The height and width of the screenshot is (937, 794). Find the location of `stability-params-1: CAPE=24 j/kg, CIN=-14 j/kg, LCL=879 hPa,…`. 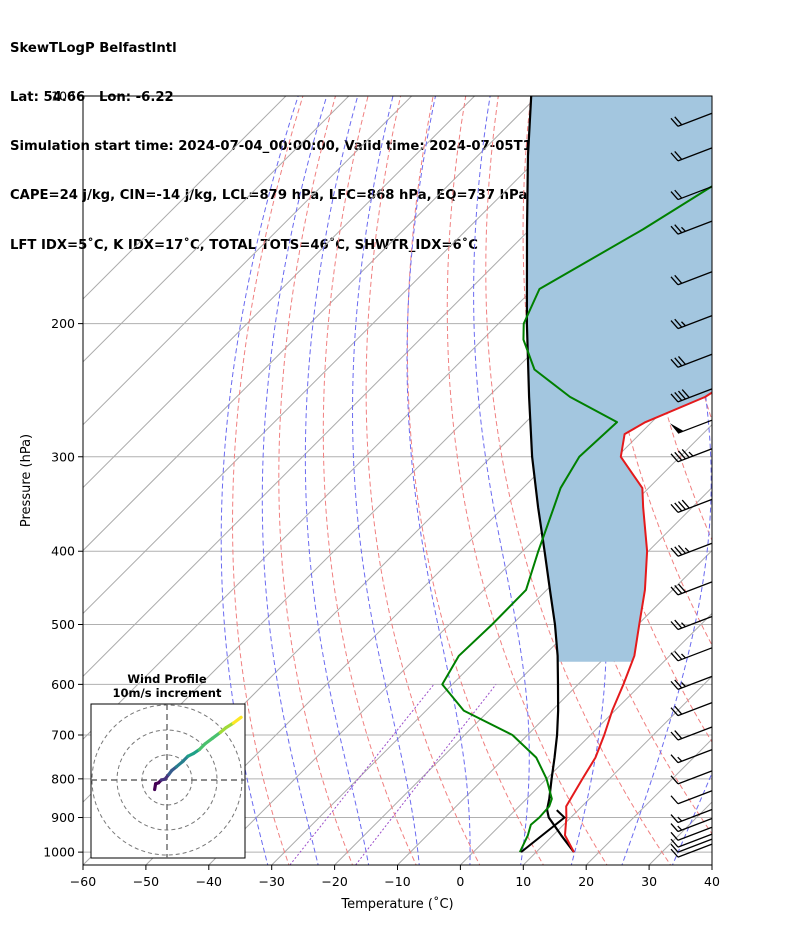

stability-params-1: CAPE=24 j/kg, CIN=-14 j/kg, LCL=879 hPa,… is located at coordinates (269, 196).